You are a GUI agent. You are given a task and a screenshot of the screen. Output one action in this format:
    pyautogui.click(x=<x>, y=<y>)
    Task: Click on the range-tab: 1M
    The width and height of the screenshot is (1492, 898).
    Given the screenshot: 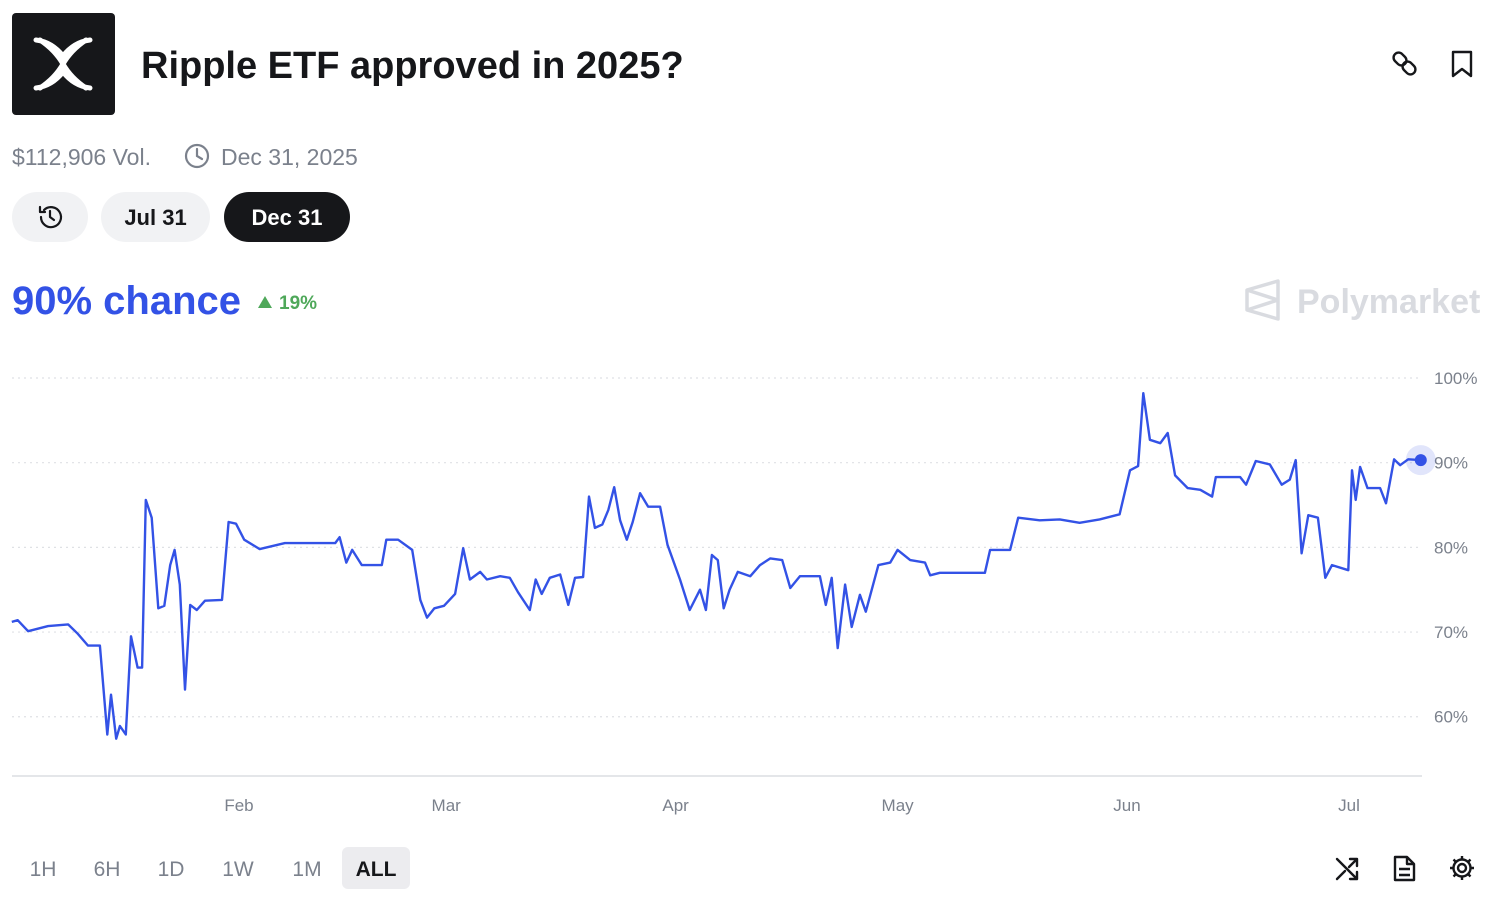 What is the action you would take?
    pyautogui.click(x=306, y=869)
    